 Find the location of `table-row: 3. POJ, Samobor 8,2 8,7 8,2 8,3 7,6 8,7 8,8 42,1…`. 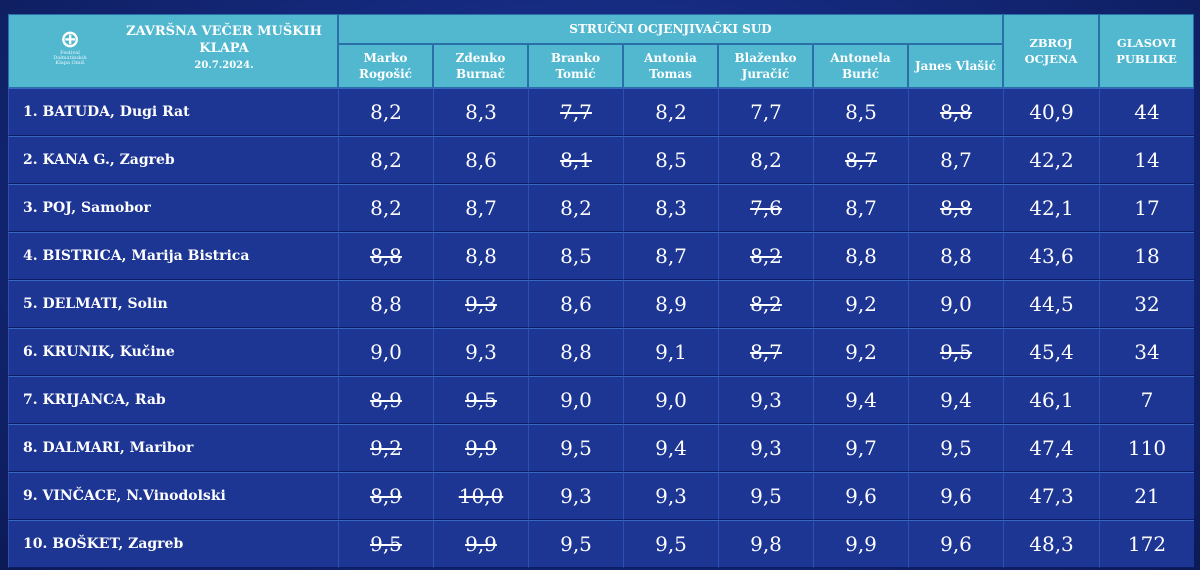

table-row: 3. POJ, Samobor 8,2 8,7 8,2 8,3 7,6 8,7 8,8 42,1… is located at coordinates (601, 208).